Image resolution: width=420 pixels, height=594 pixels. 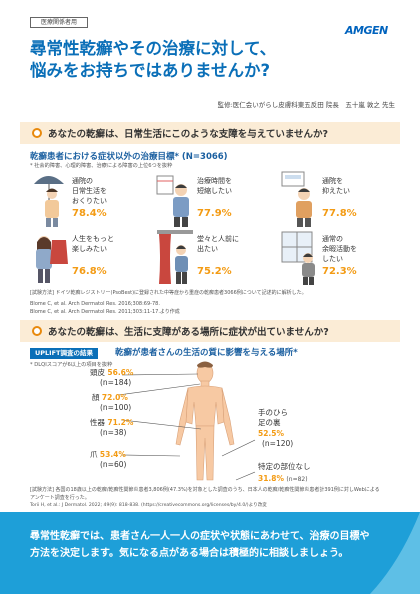 I want to click on amgen-logo: AMGEN, so click(x=366, y=30).